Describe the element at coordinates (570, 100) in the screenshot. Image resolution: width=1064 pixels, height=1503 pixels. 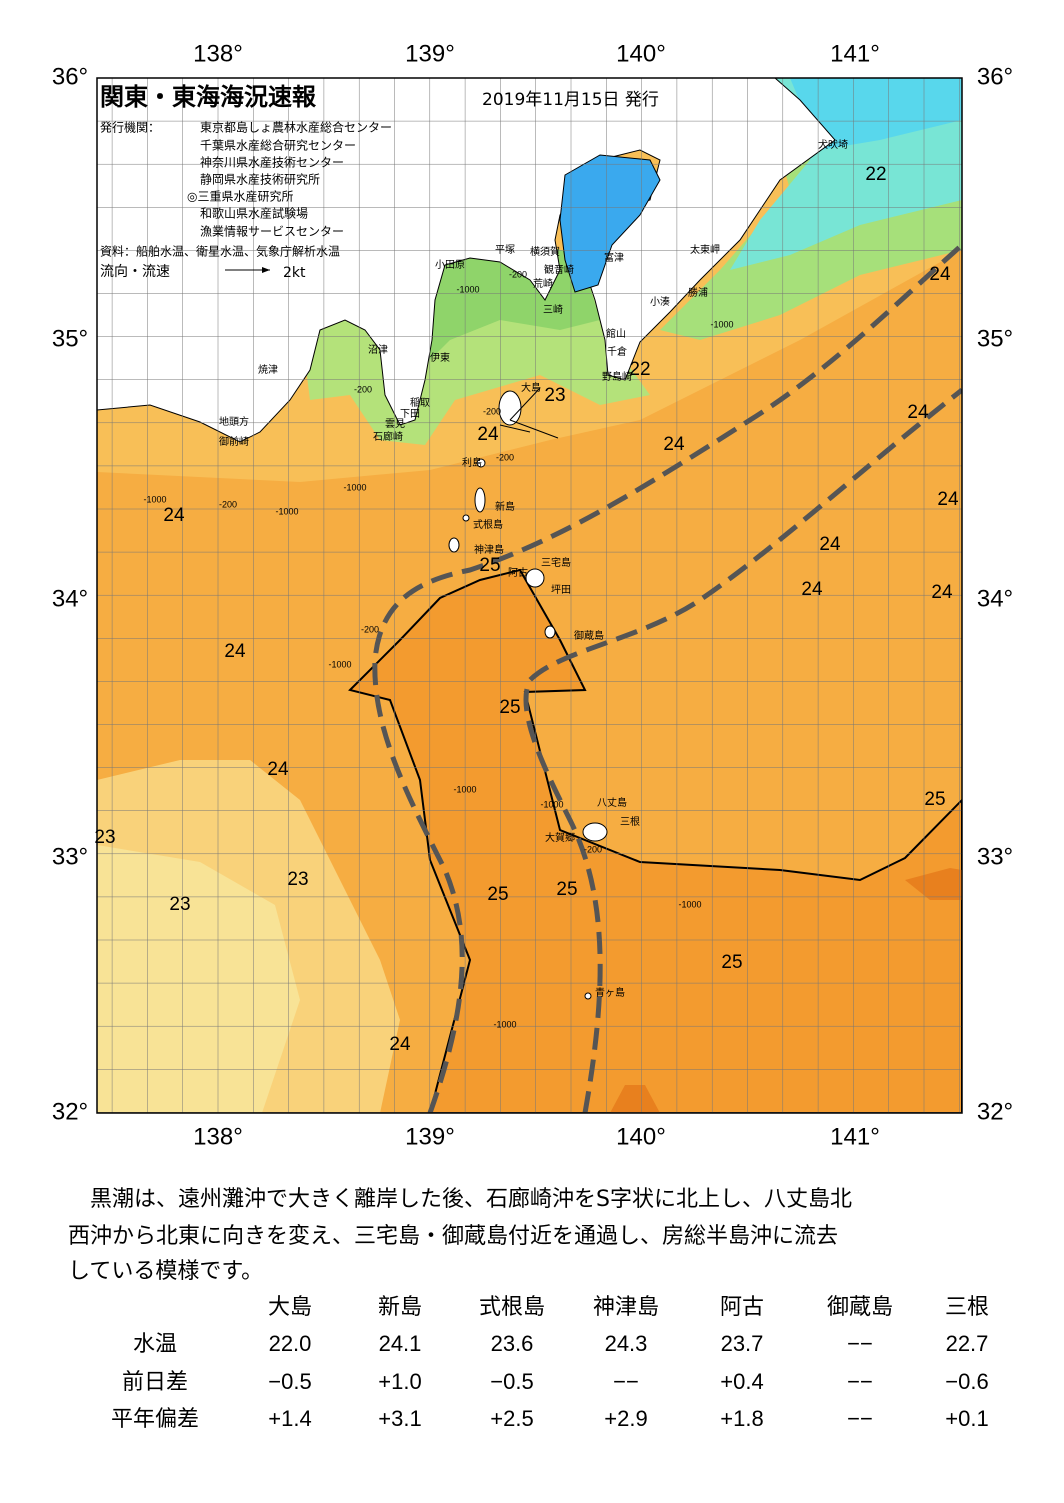
I see `issue-date: 2019年11月15日 発行` at that location.